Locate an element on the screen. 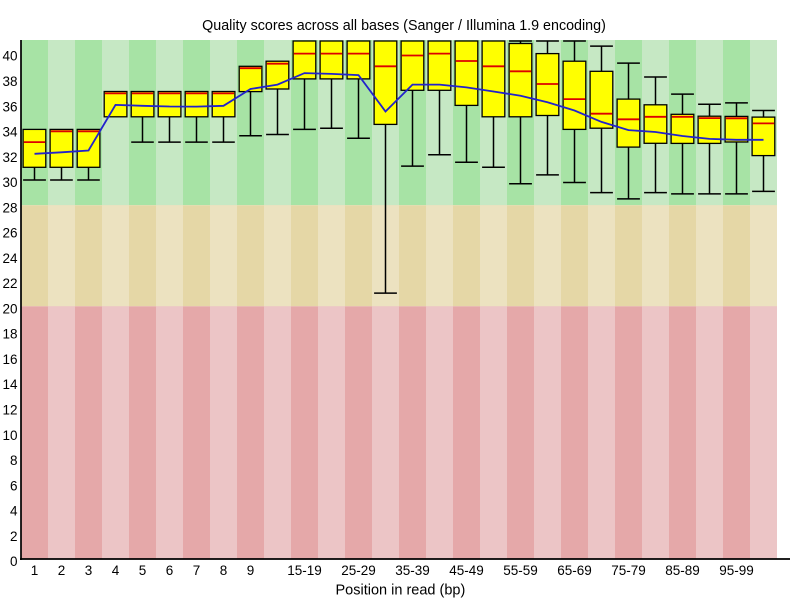 This screenshot has height=600, width=800. svg-text: 34 is located at coordinates (10, 132).